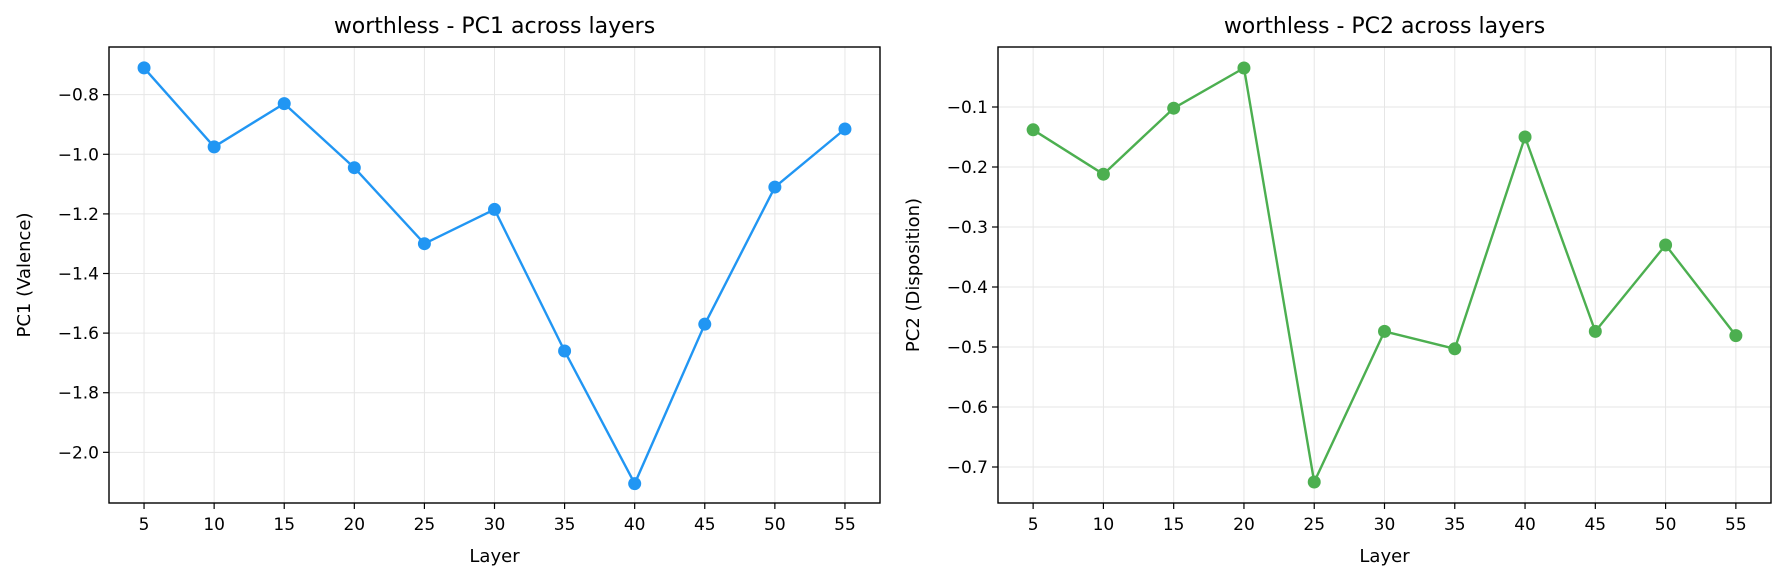  What do you see at coordinates (144, 525) in the screenshot?
I see `pc1-x-tick-label: 5` at bounding box center [144, 525].